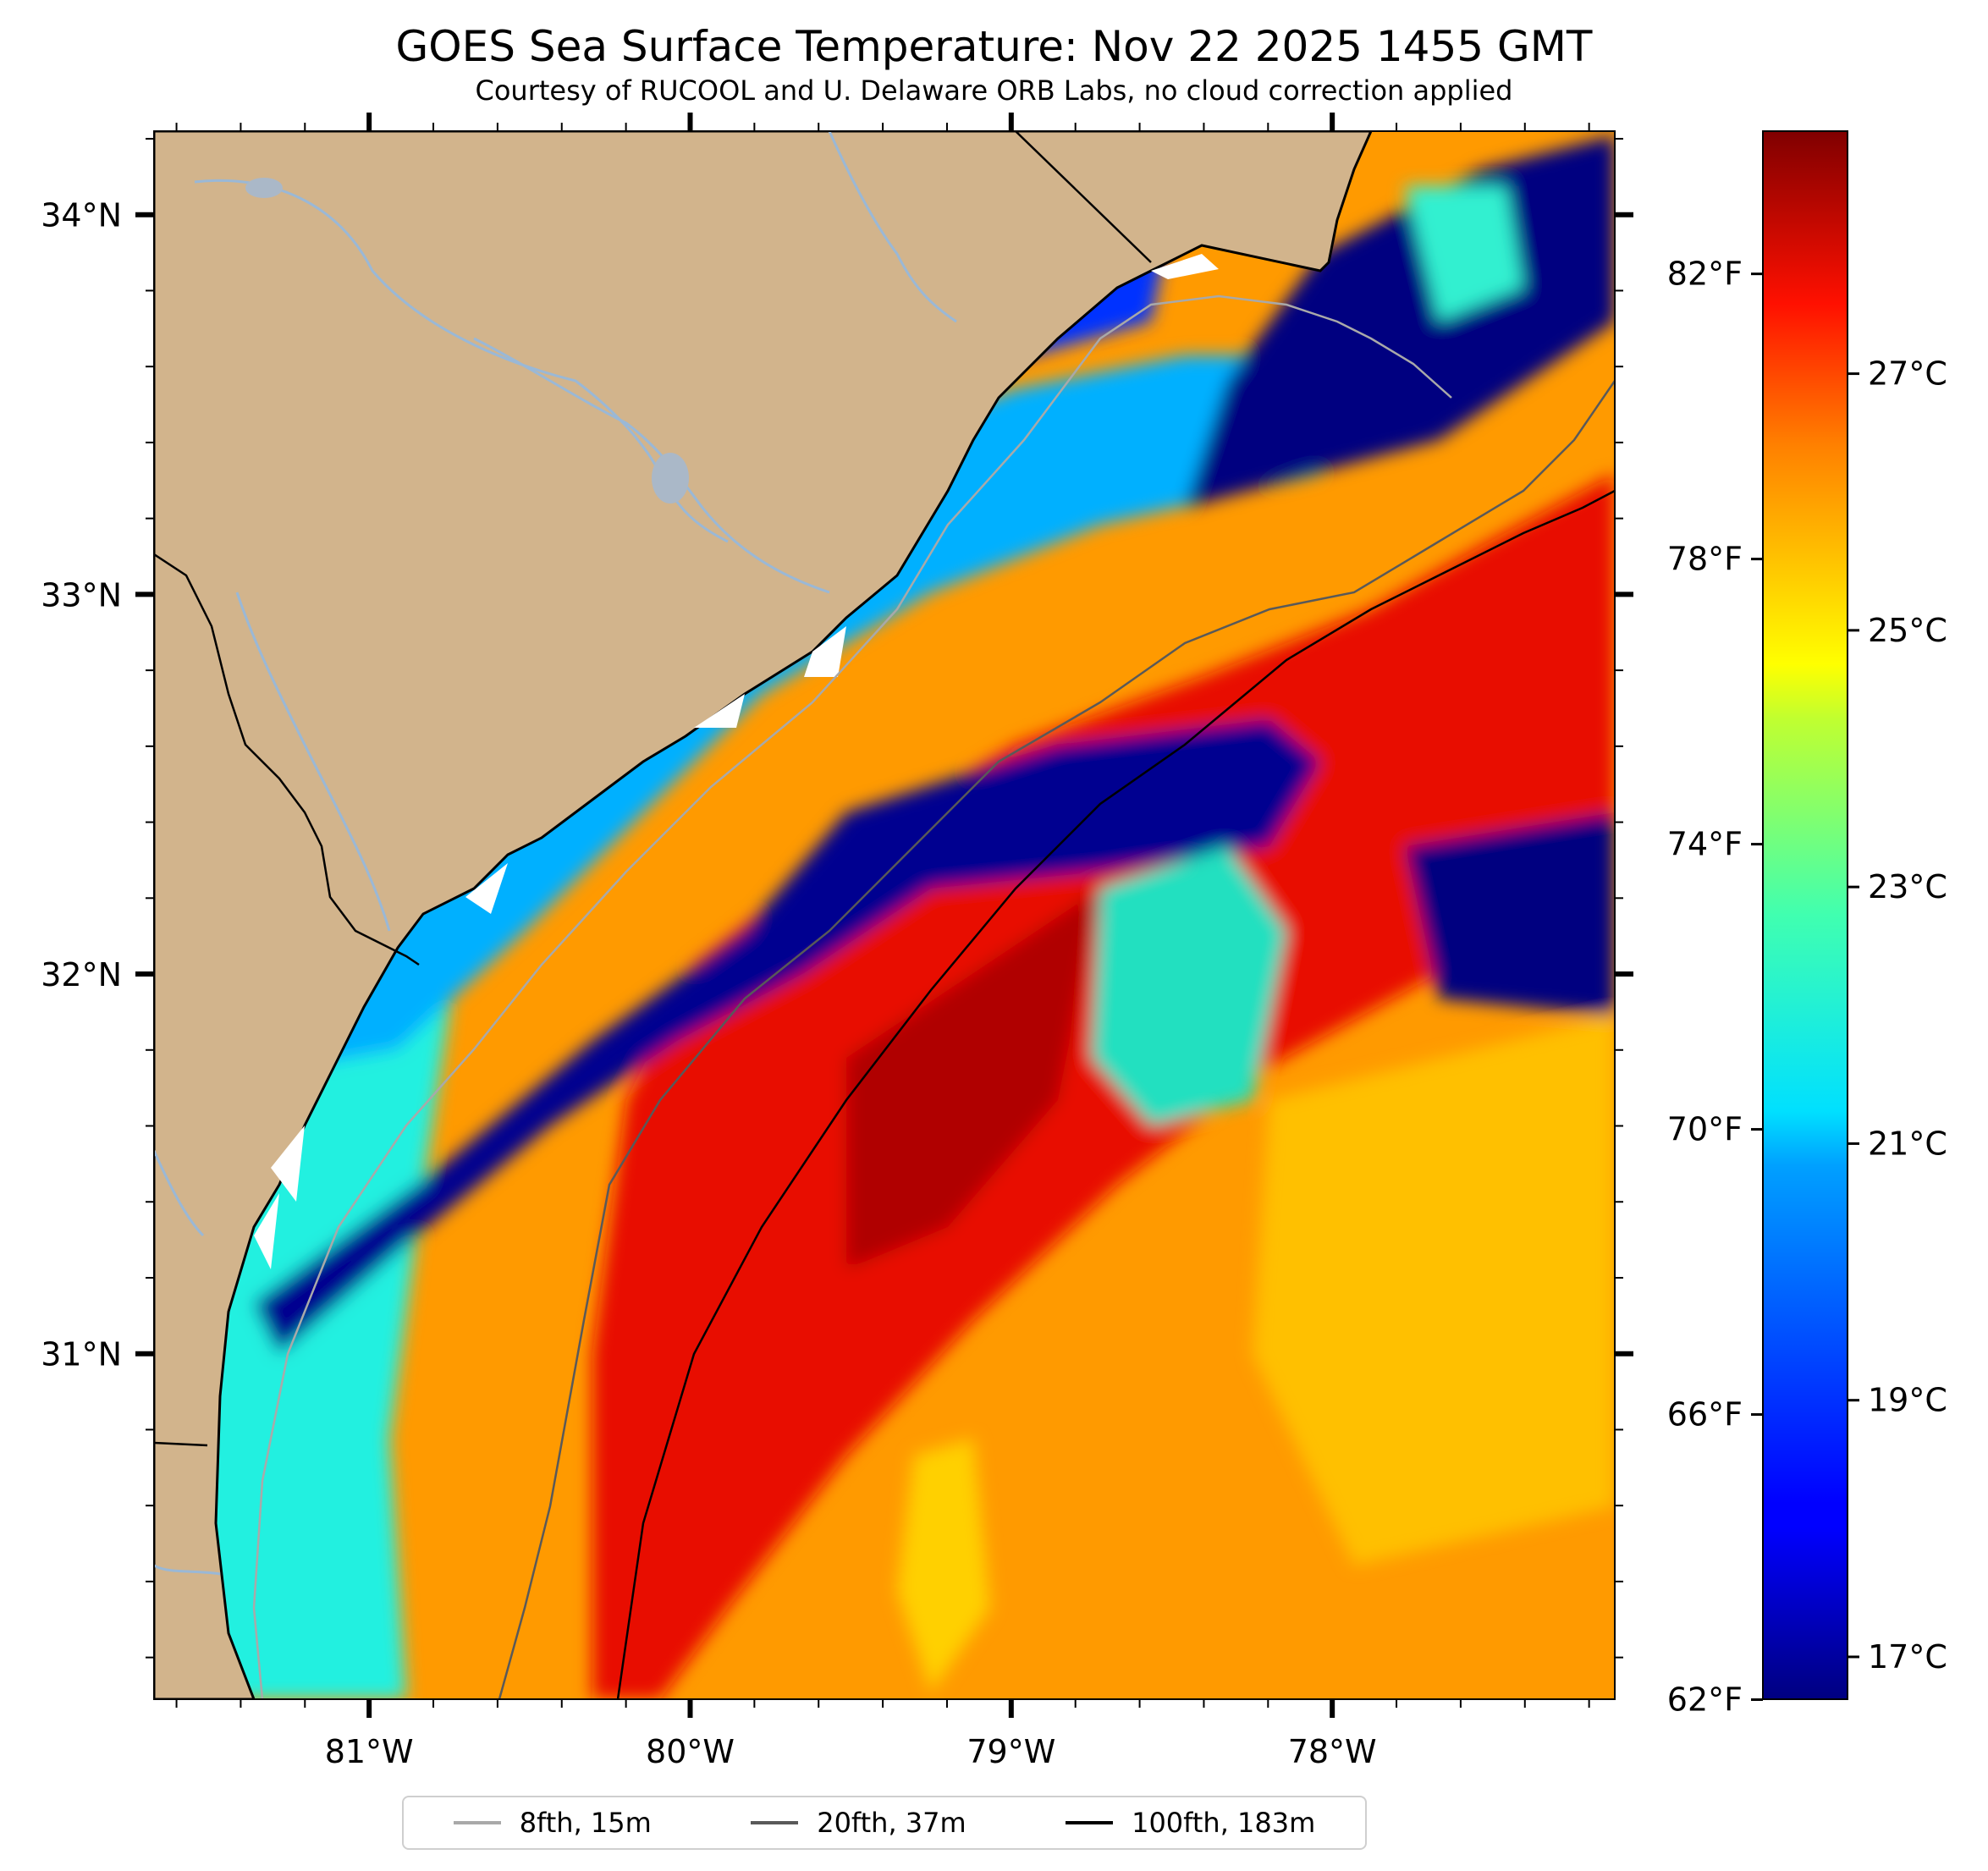 The image size is (1988, 1871). Describe the element at coordinates (1705, 274) in the screenshot. I see `fahrenheit-tick-label: 82°F` at that location.